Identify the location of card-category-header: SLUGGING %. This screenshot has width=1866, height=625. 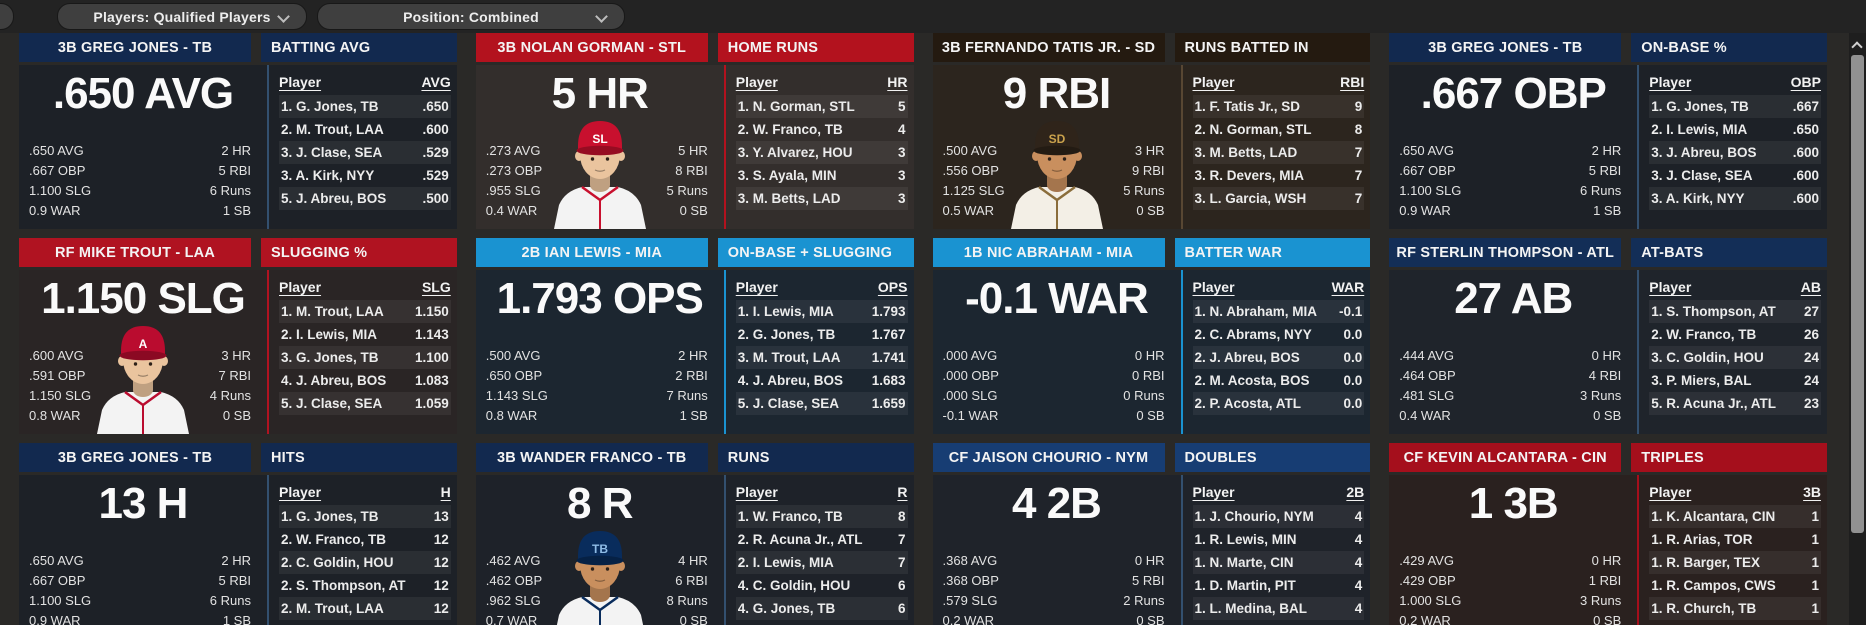
(359, 252).